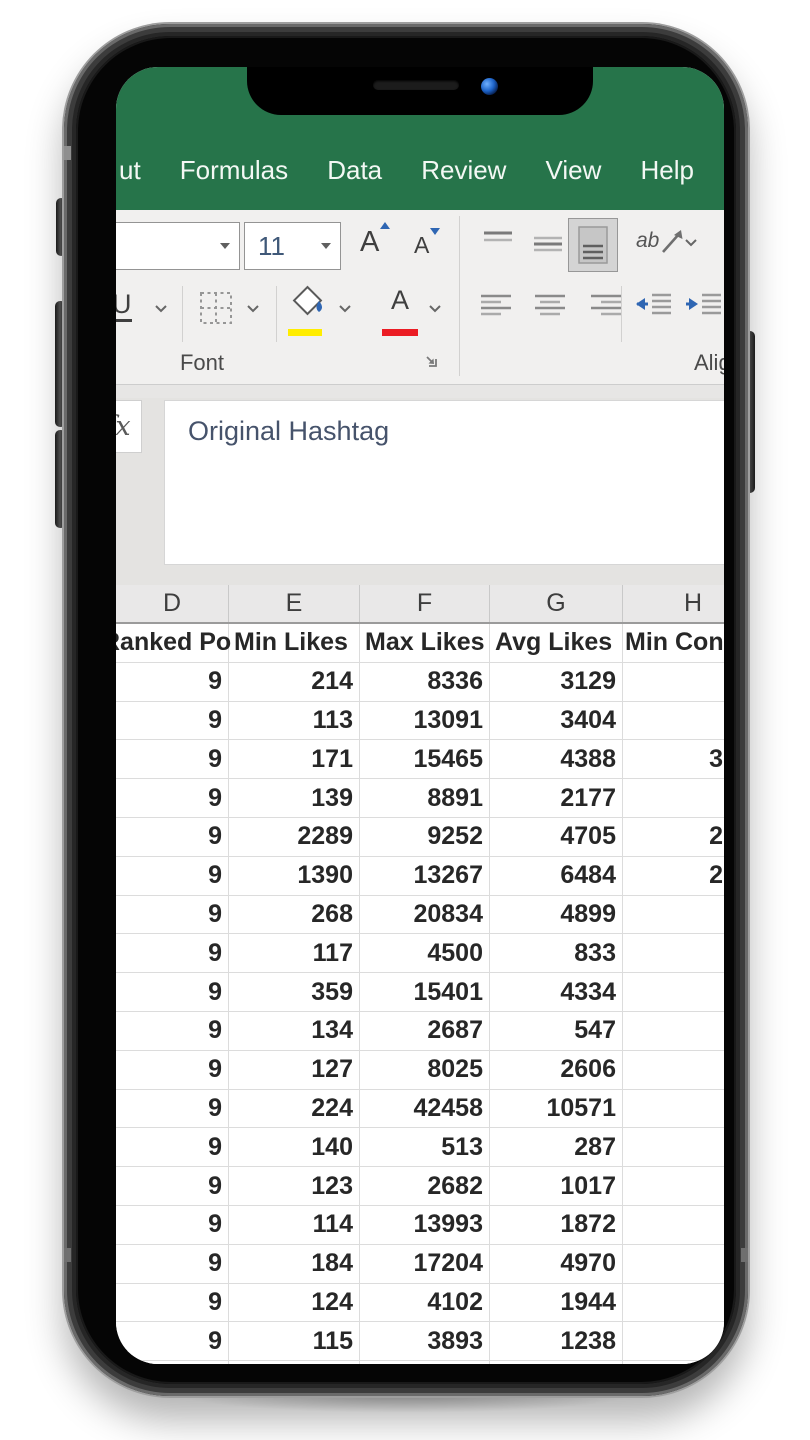  I want to click on cell-g: 4970, so click(556, 1263).